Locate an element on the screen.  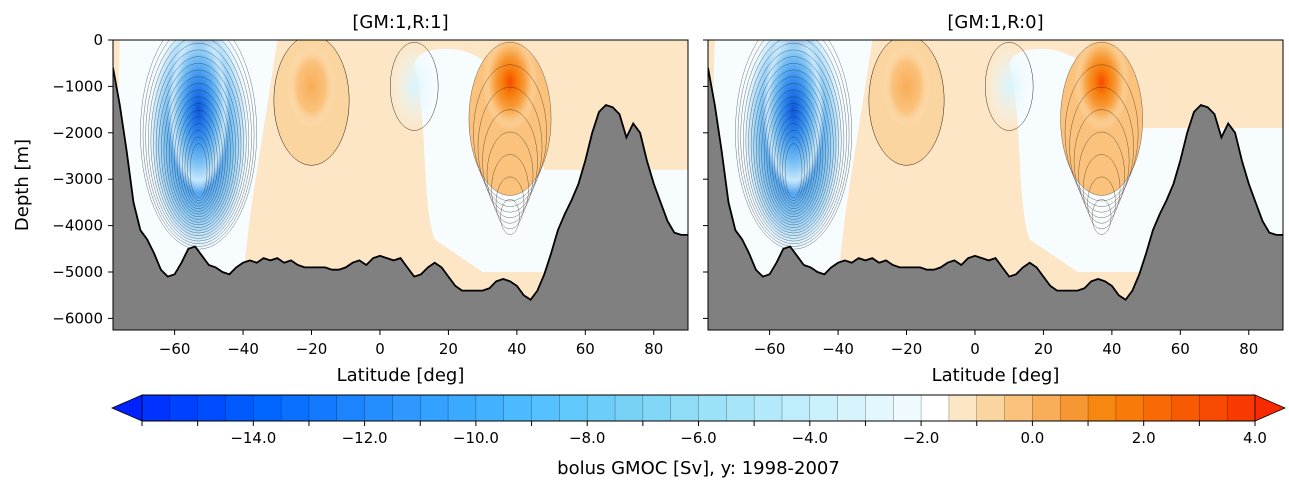
weak-negative-cell is located at coordinates (414, 86).